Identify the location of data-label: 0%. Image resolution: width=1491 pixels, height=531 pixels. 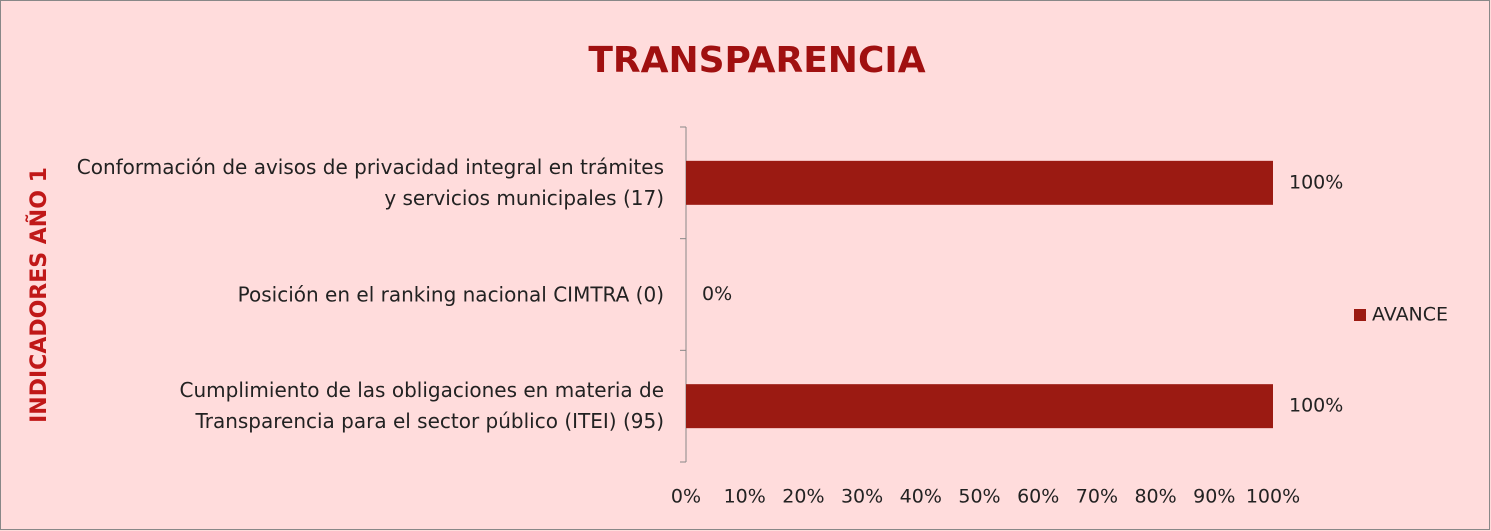
(717, 294).